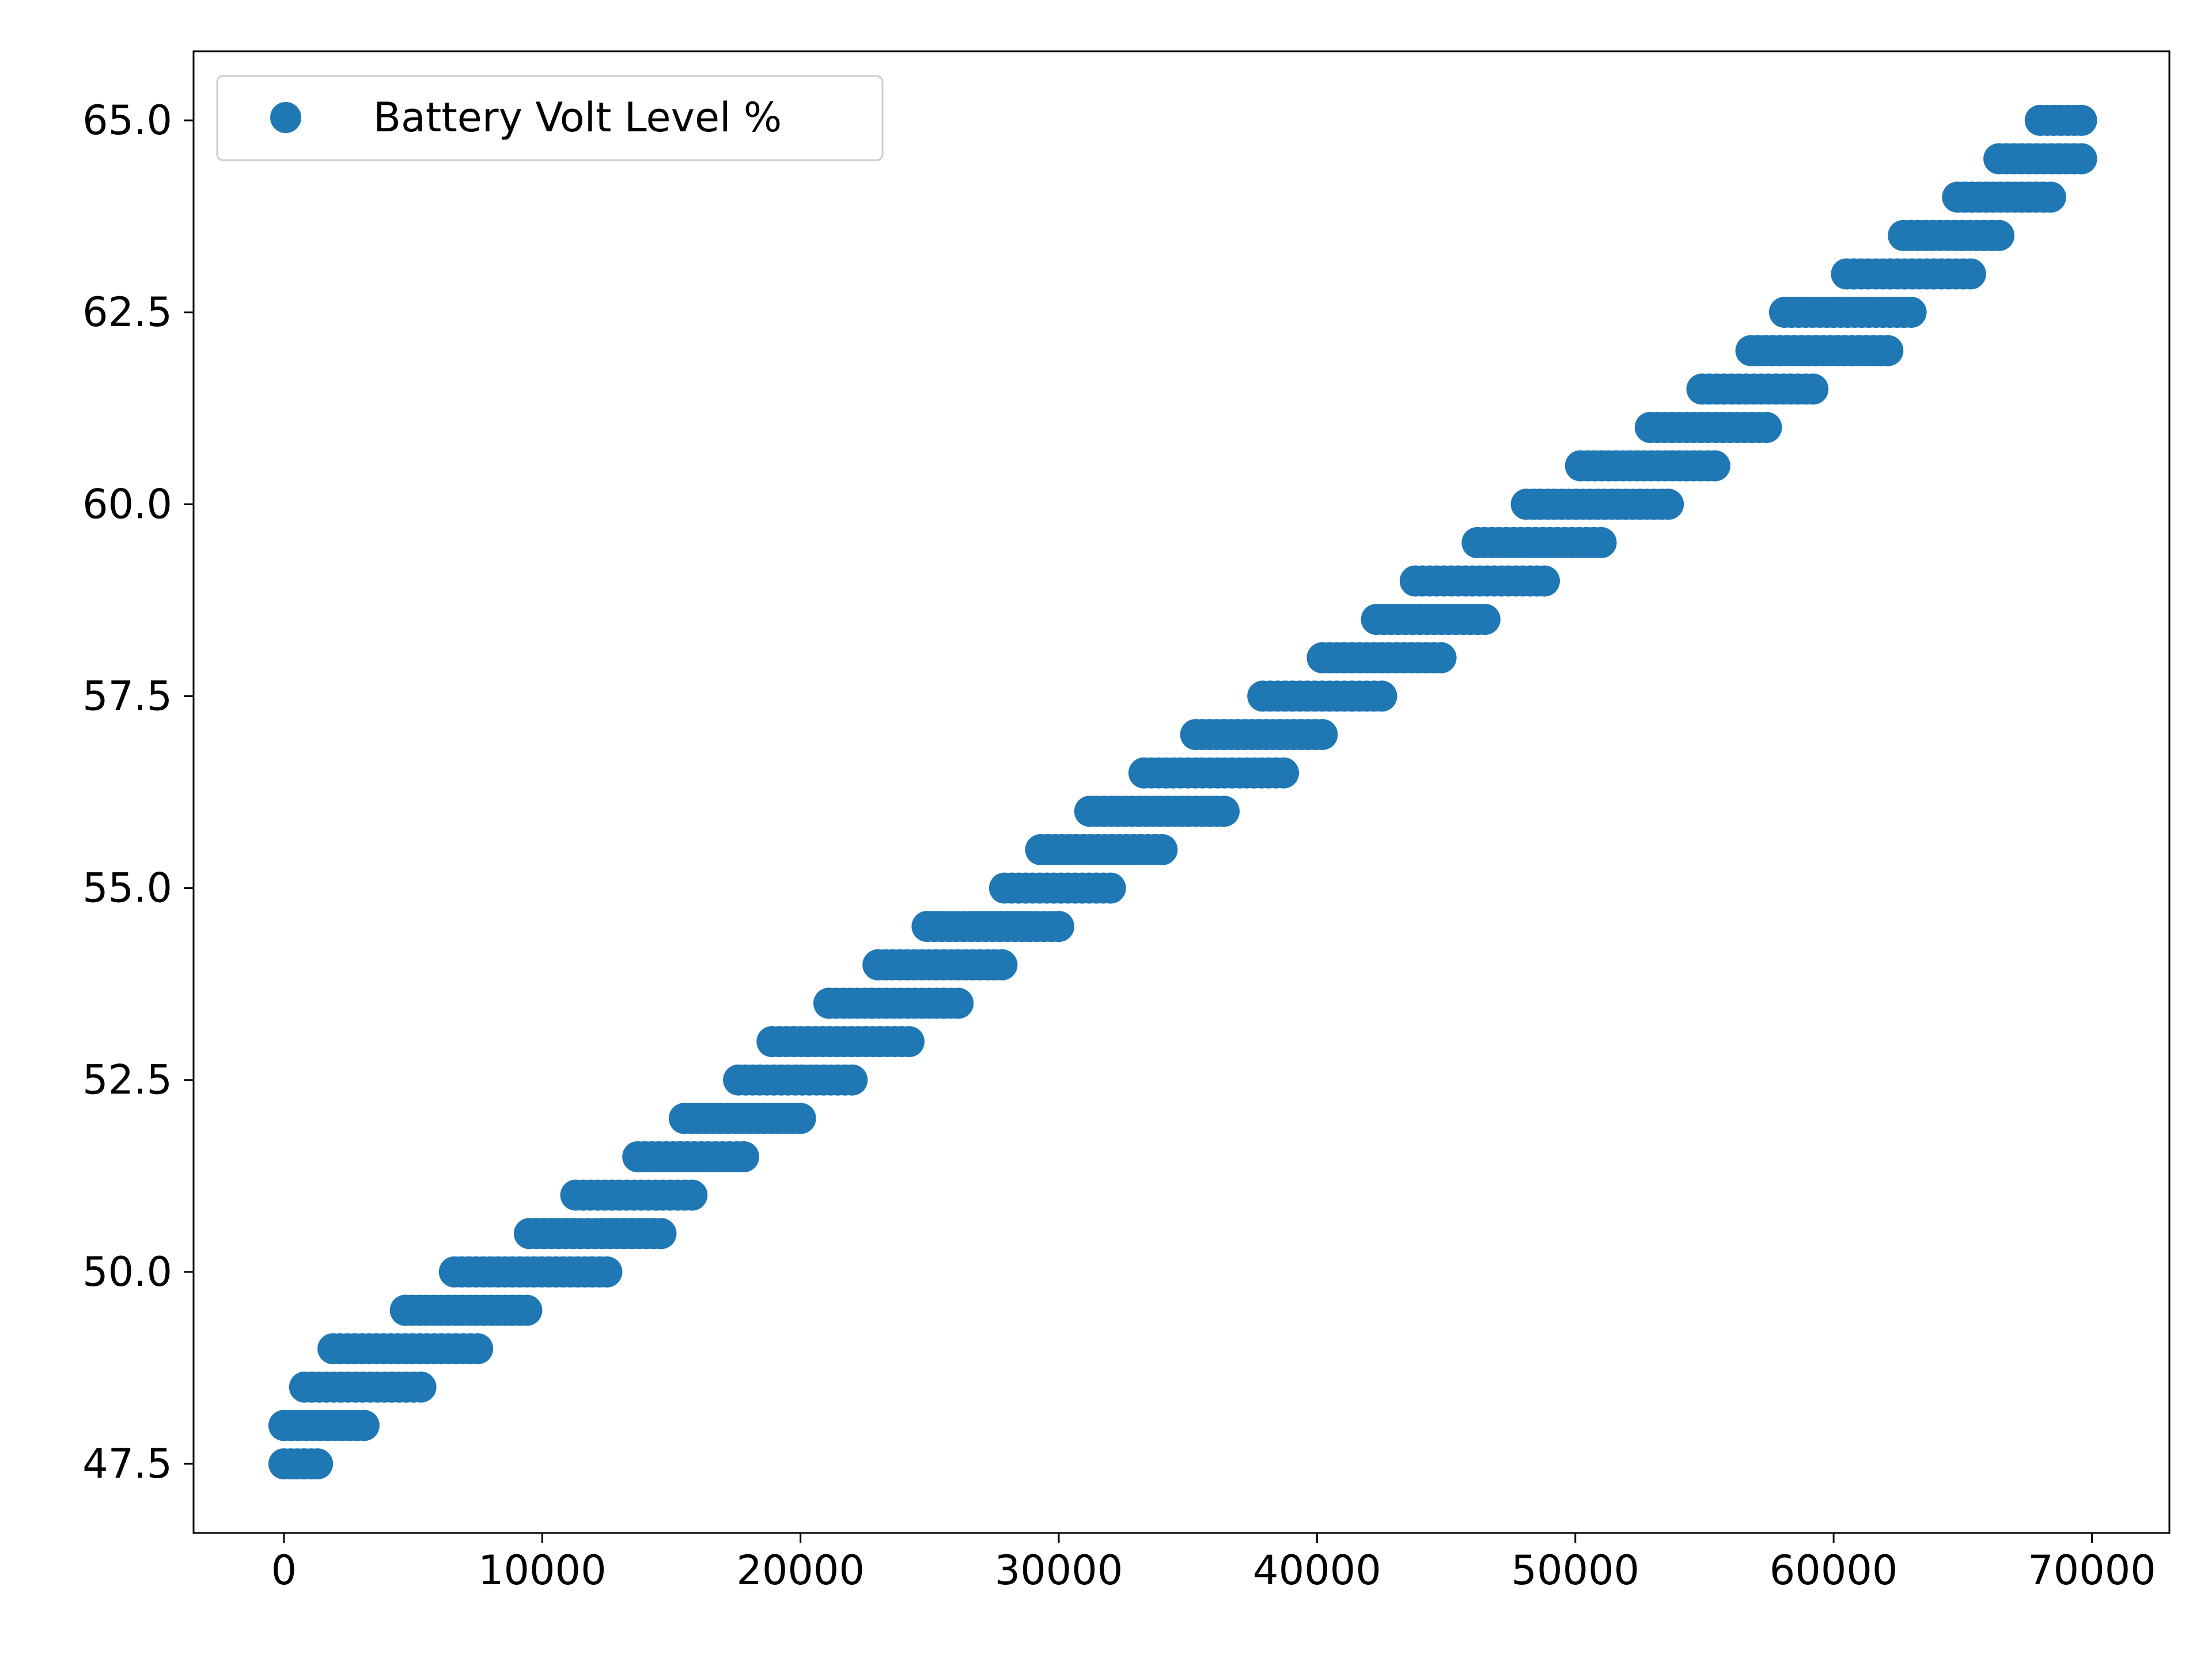  I want to click on x-tick-label: 60000, so click(1834, 1570).